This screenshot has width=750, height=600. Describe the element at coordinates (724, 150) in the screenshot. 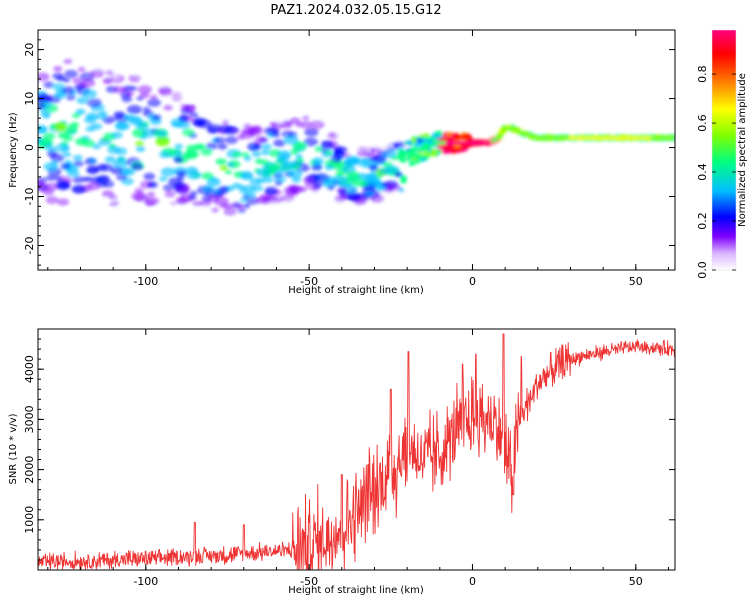

I see `colorbar-frame` at that location.